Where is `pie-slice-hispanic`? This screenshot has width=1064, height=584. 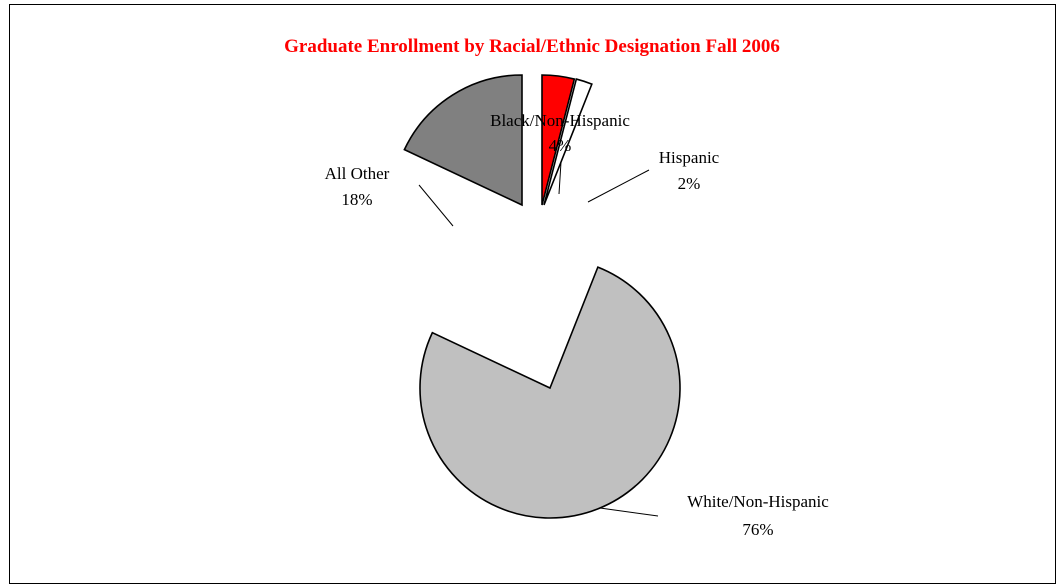 pie-slice-hispanic is located at coordinates (568, 142).